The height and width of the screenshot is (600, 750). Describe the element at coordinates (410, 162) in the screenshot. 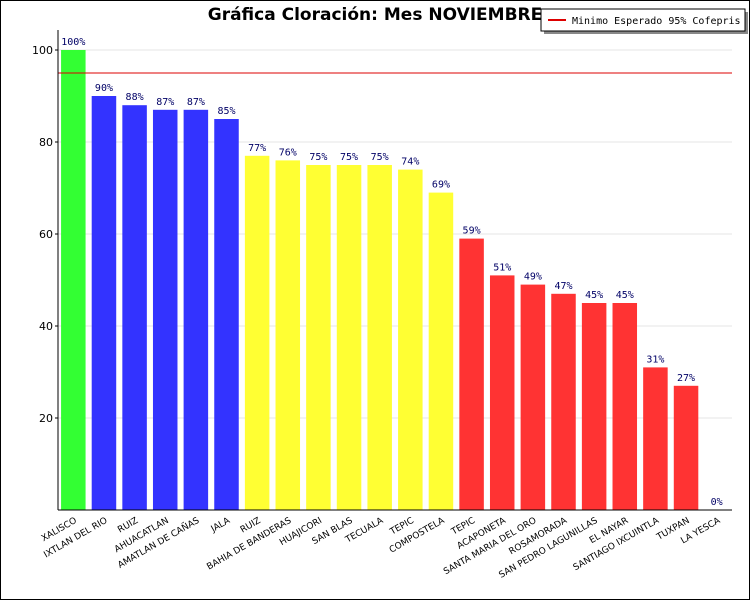

I see `value-label: 74%` at that location.